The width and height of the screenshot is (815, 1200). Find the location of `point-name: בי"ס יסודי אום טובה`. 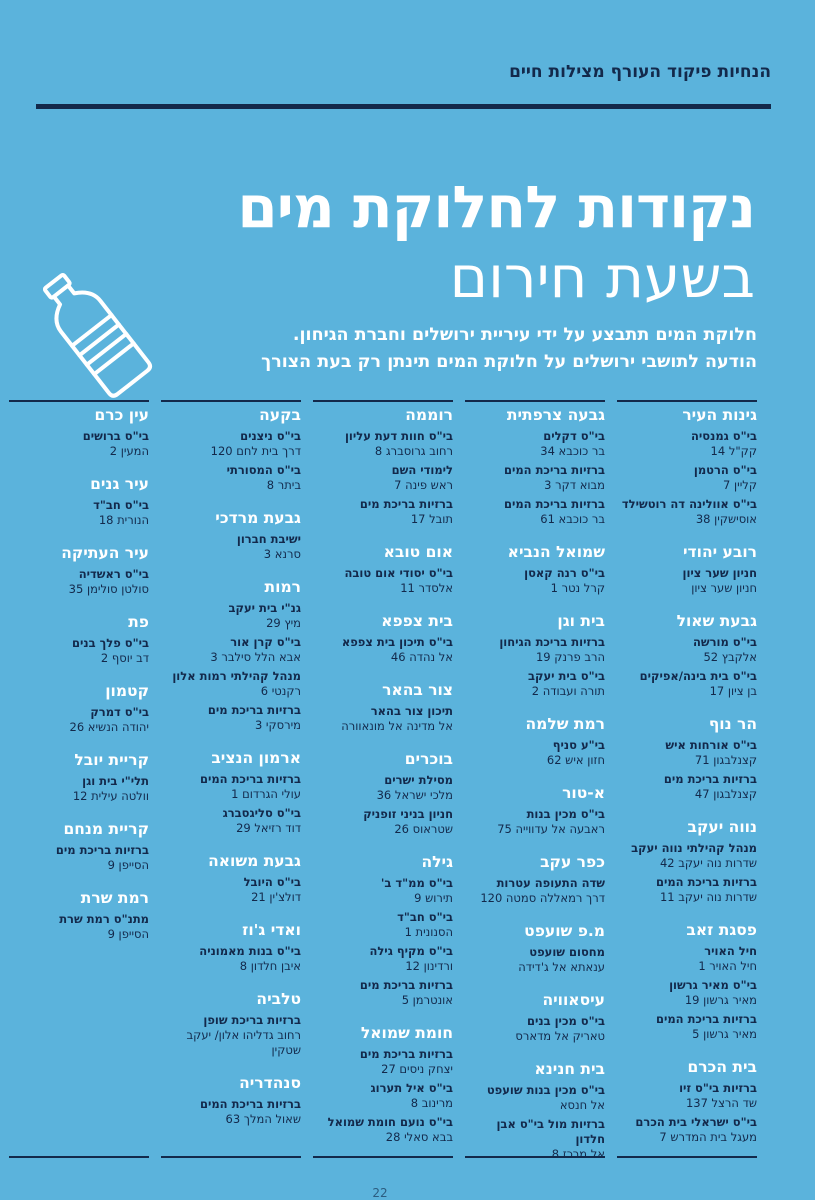

point-name: בי"ס יסודי אום טובה is located at coordinates (398, 573).